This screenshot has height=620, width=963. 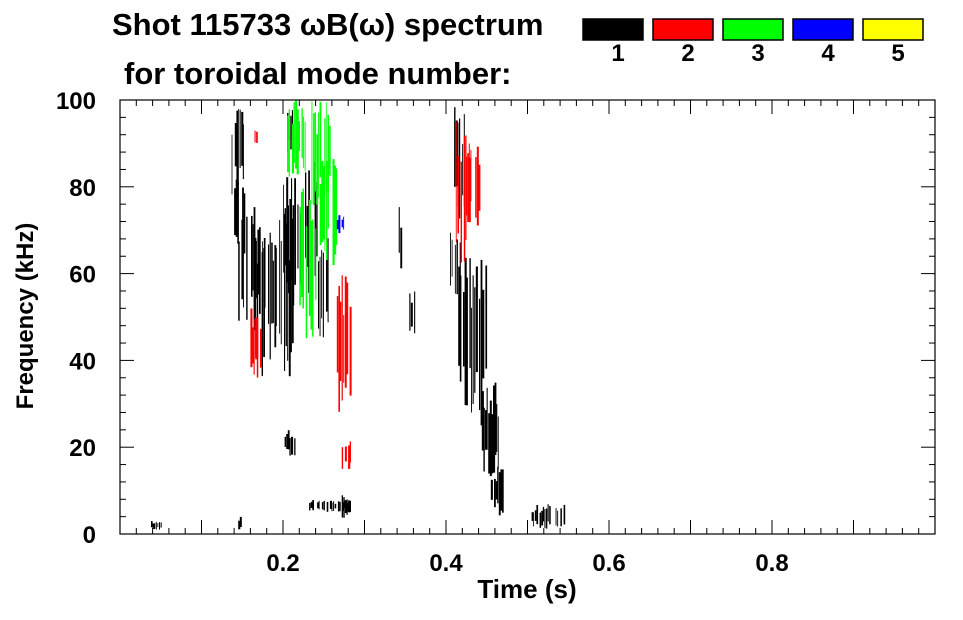 I want to click on chart-legend: 1 2 3 4 5, so click(x=753, y=42).